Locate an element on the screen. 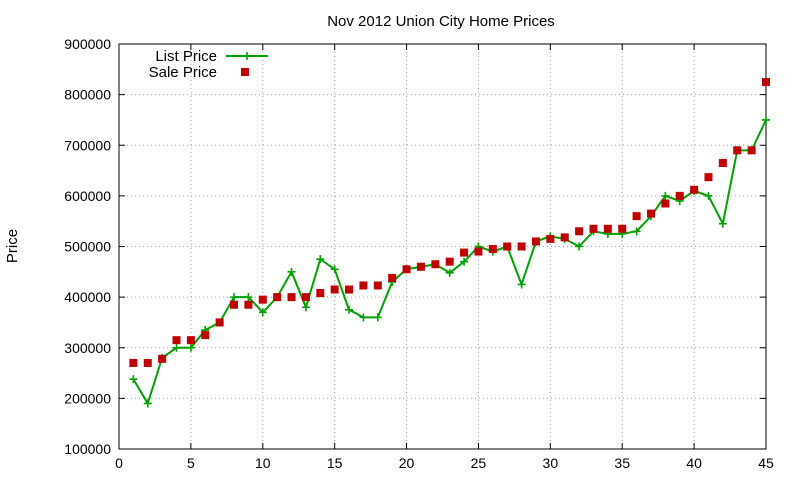  y-tick-label: 600000 is located at coordinates (87, 196).